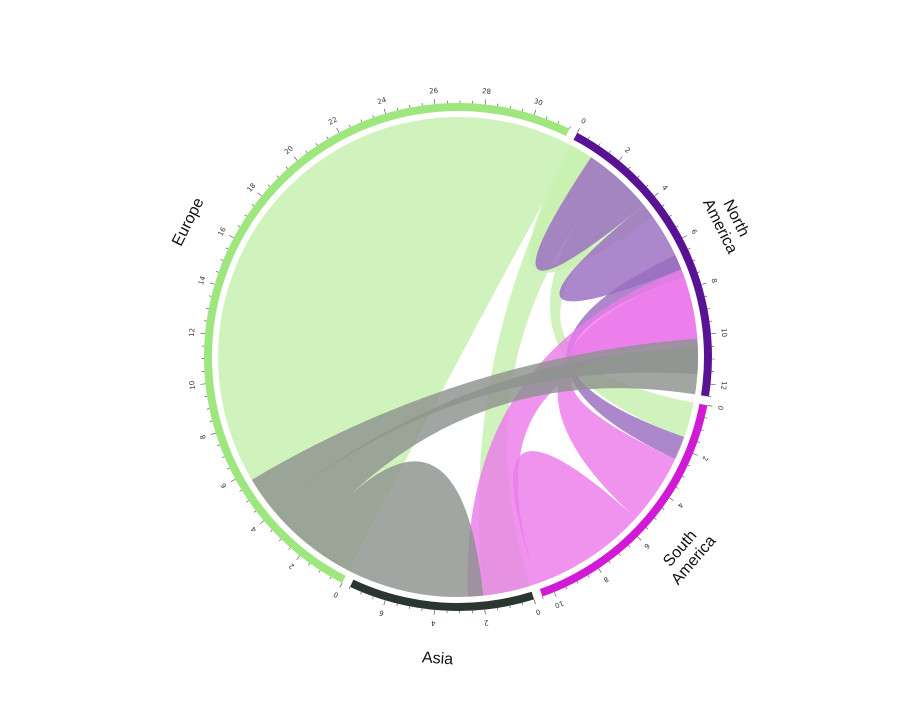  Describe the element at coordinates (437, 658) in the screenshot. I see `sector-label-asia: Asia` at that location.